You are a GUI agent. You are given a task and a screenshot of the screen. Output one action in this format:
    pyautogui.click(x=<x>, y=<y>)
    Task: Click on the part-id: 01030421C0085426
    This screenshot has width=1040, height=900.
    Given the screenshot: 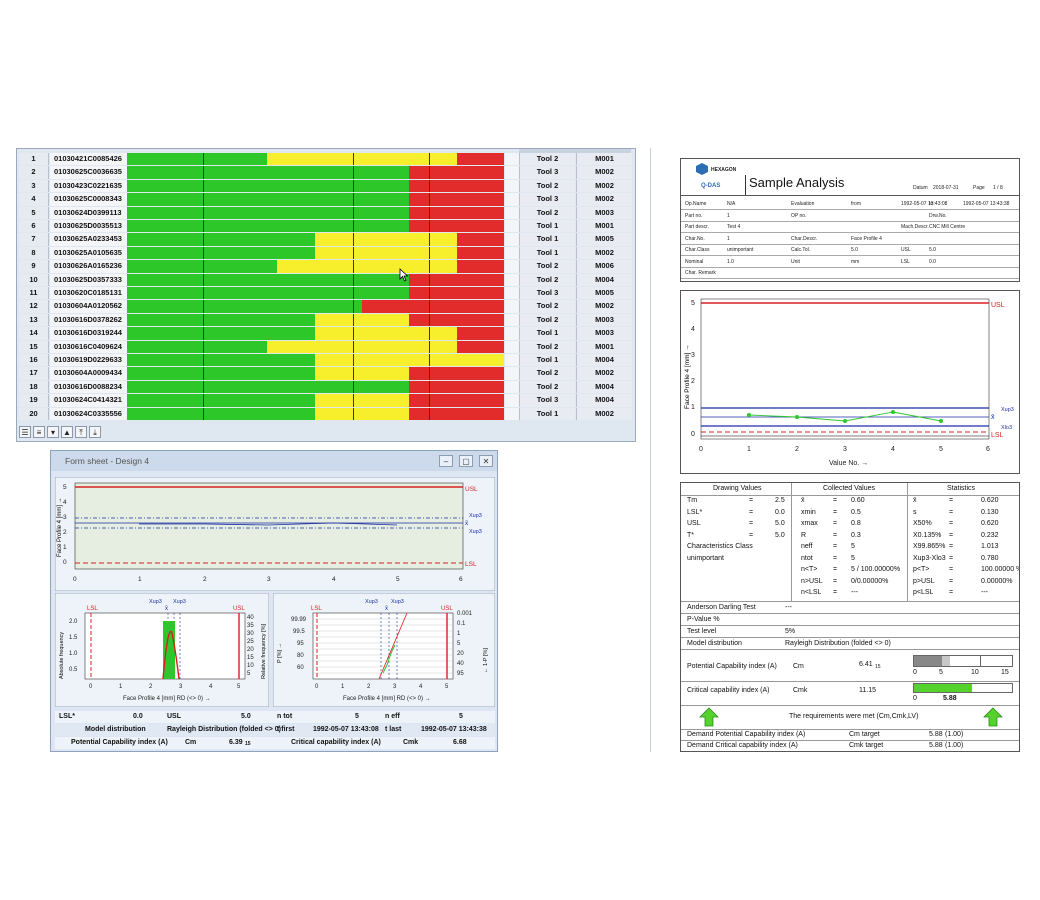 What is the action you would take?
    pyautogui.click(x=98, y=159)
    